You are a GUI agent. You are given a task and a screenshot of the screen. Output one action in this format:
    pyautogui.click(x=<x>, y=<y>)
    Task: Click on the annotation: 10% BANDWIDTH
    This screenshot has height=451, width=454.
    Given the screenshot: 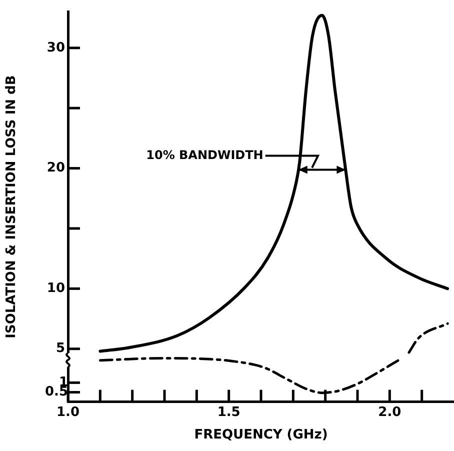 What is the action you would take?
    pyautogui.click(x=205, y=155)
    